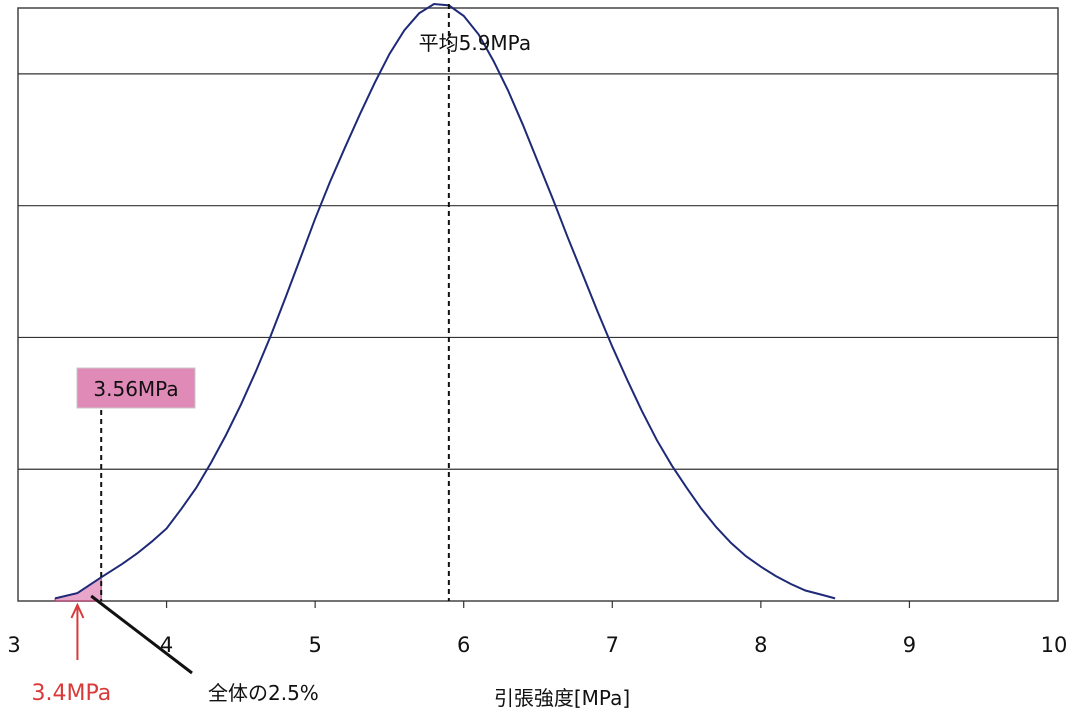 This screenshot has height=718, width=1081. I want to click on threshold-label-box, so click(136, 388).